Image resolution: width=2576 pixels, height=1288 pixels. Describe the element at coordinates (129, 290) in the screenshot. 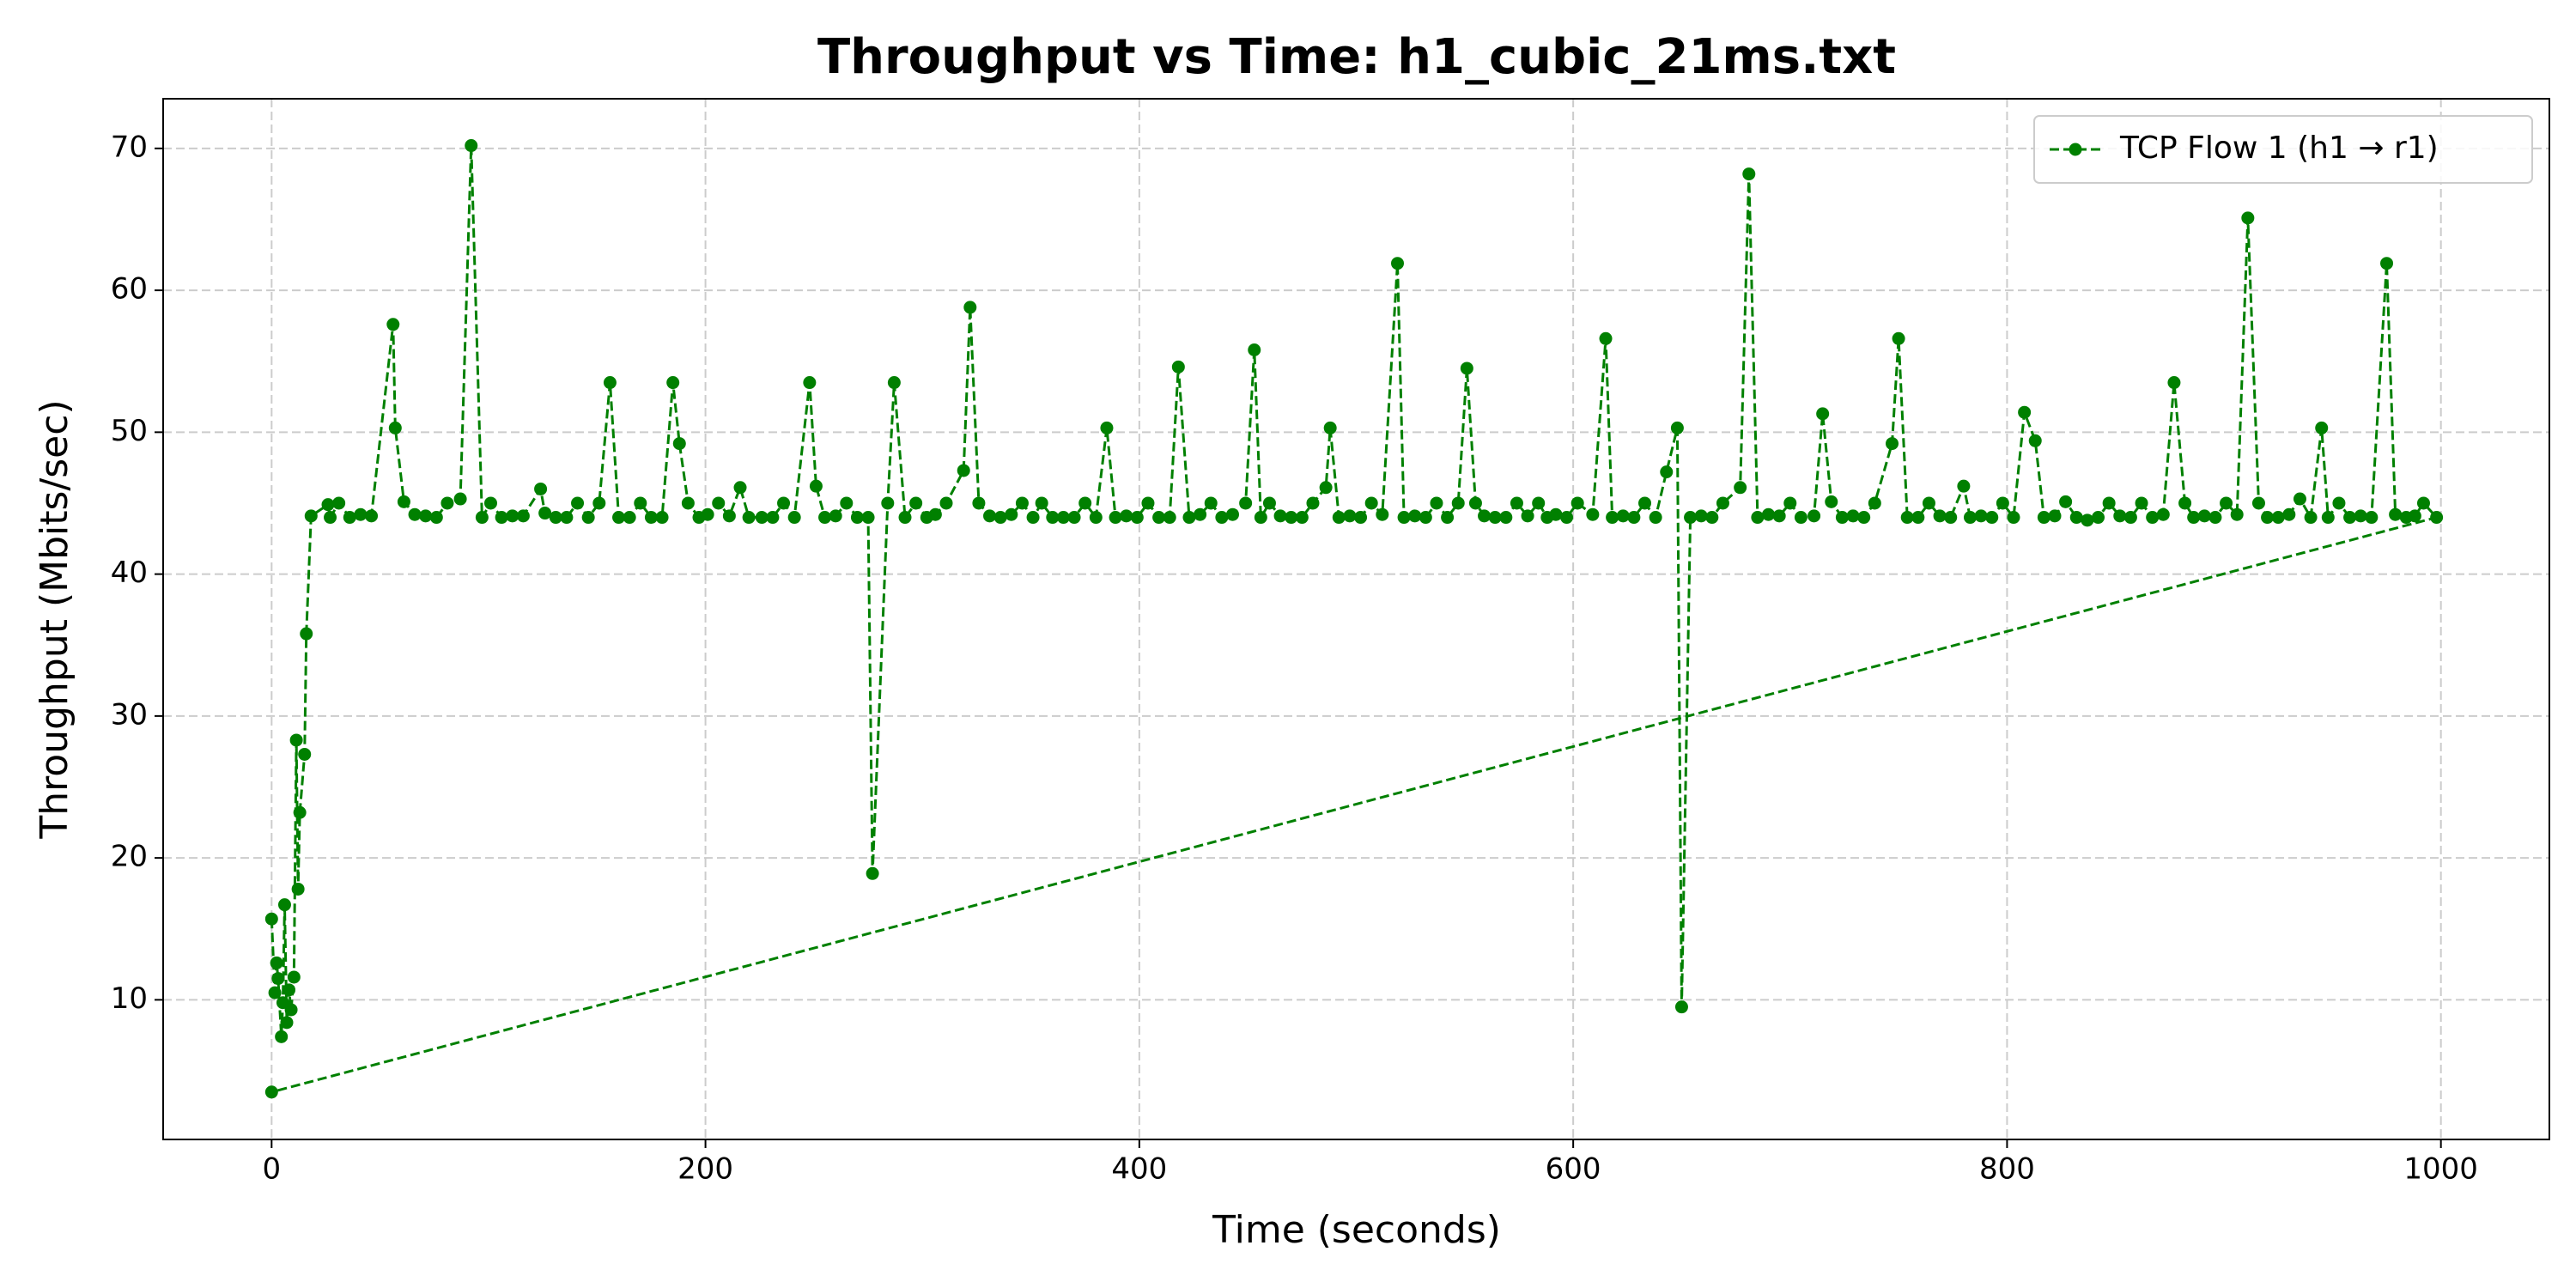

I see `y-tick-label: 60` at that location.